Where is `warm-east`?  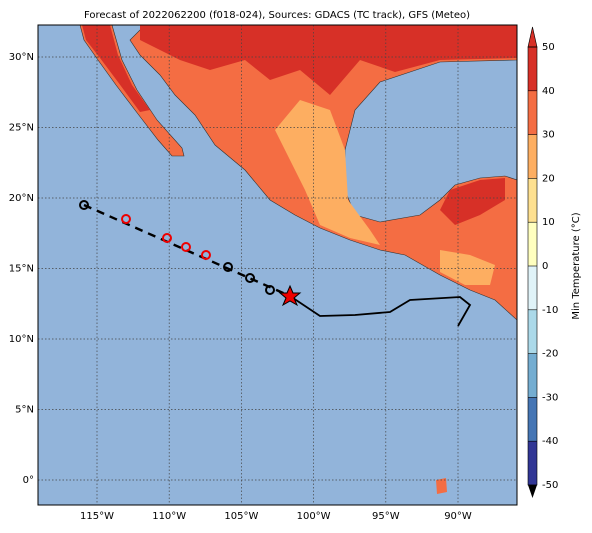
warm-east is located at coordinates (472, 201).